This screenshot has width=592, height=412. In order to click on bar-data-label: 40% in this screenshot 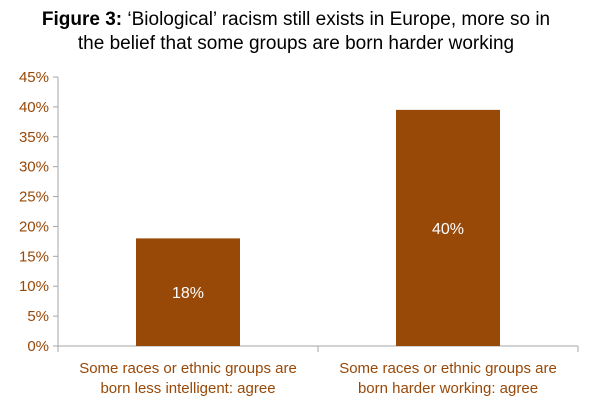, I will do `click(448, 229)`.